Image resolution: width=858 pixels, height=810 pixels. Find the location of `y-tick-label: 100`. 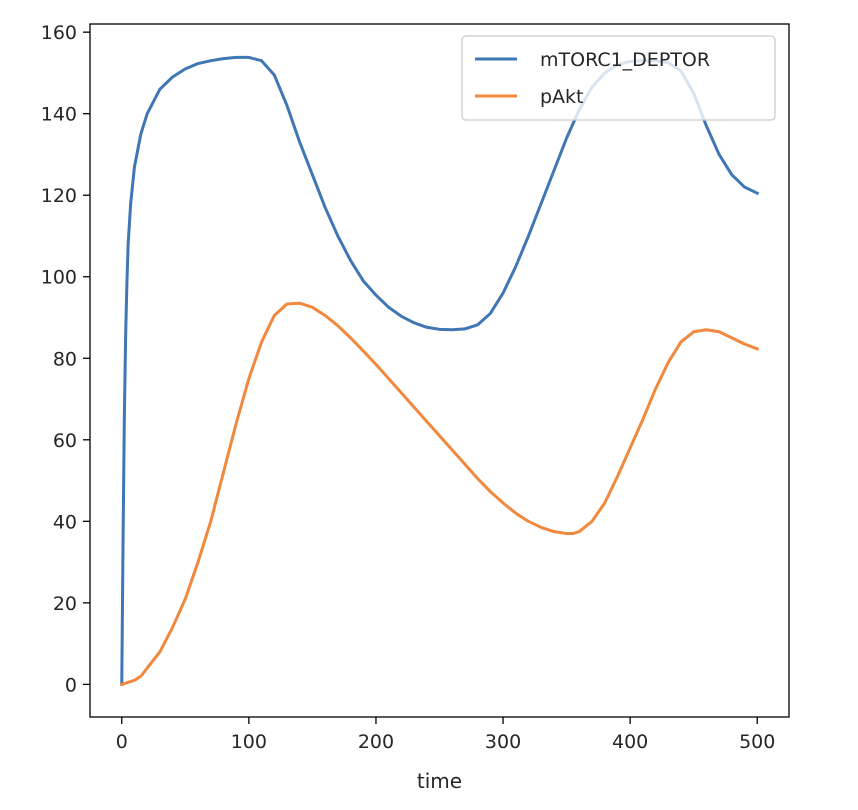

y-tick-label: 100 is located at coordinates (59, 278).